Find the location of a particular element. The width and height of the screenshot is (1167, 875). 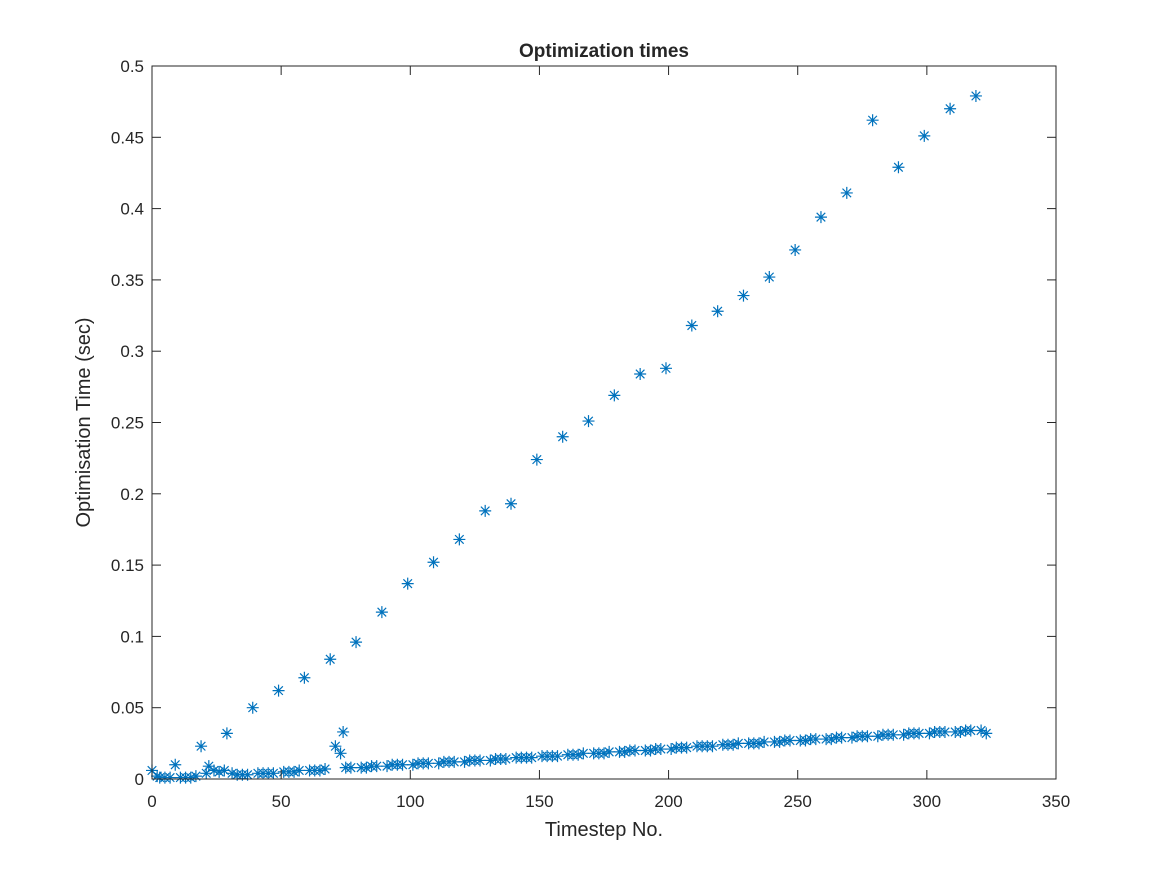

x-tick-label: 200 is located at coordinates (668, 801).